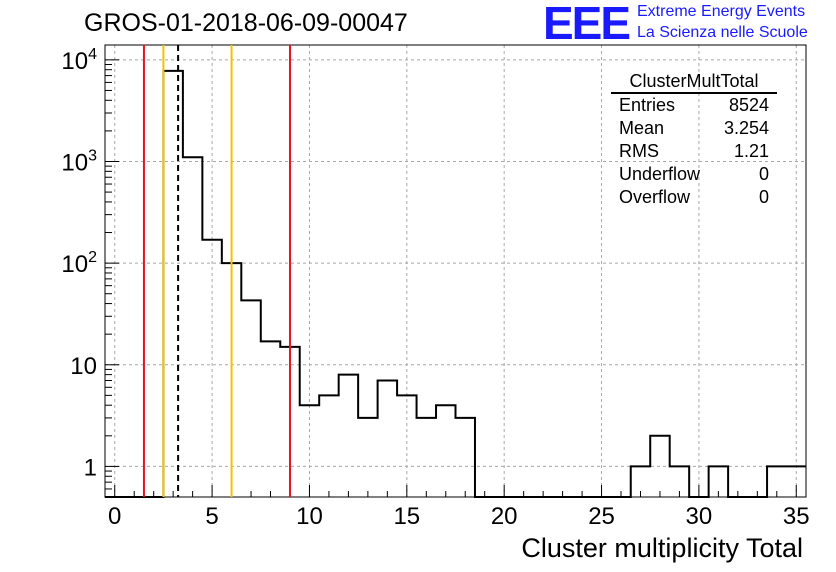 Image resolution: width=836 pixels, height=572 pixels. I want to click on stats-row-entries: Entries 8524, so click(694, 105).